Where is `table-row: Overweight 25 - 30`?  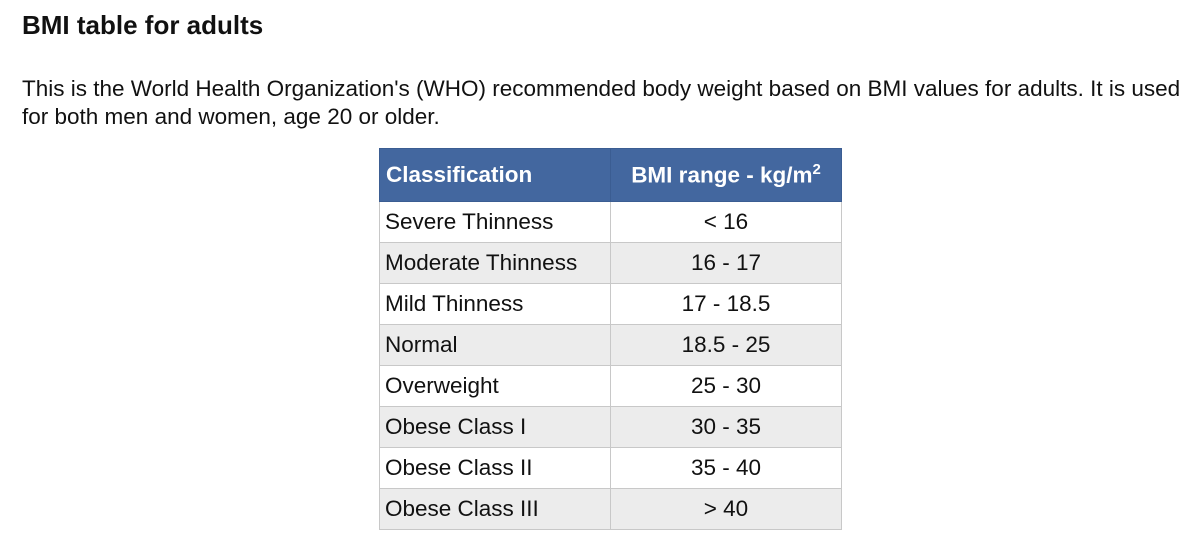 table-row: Overweight 25 - 30 is located at coordinates (610, 386).